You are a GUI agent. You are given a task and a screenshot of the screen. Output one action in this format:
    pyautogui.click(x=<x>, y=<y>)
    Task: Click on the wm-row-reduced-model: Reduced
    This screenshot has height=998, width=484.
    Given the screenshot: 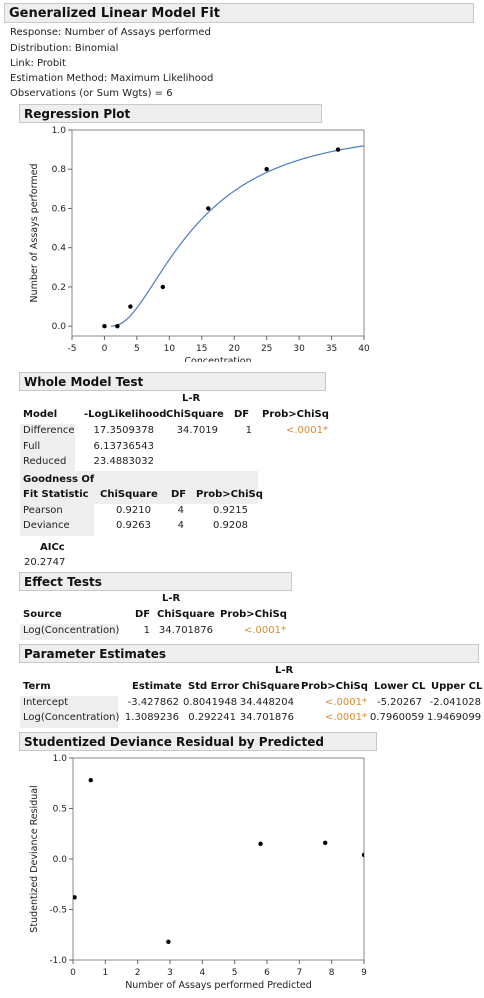 What is the action you would take?
    pyautogui.click(x=45, y=461)
    